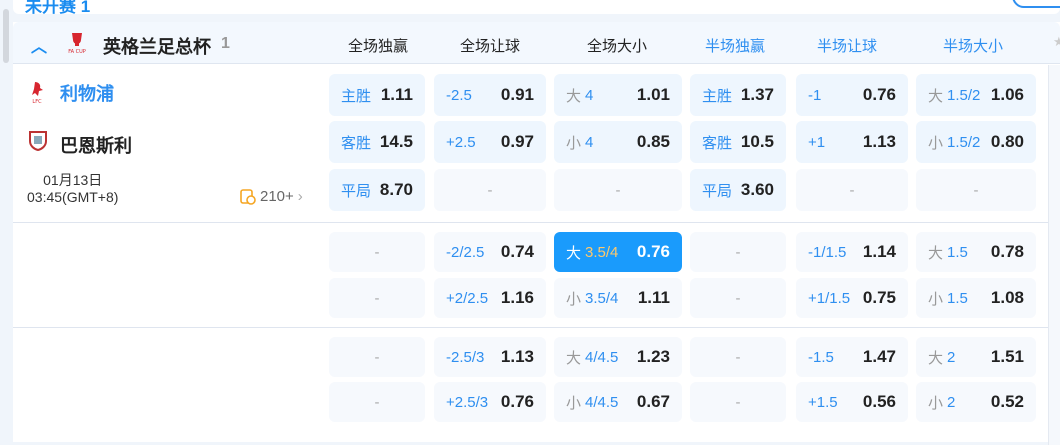  Describe the element at coordinates (821, 357) in the screenshot. I see `odds-line: -1.5` at that location.